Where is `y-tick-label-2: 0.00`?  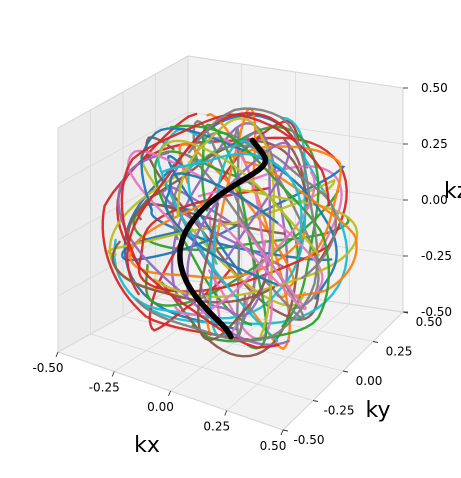 y-tick-label-2: 0.00 is located at coordinates (369, 381).